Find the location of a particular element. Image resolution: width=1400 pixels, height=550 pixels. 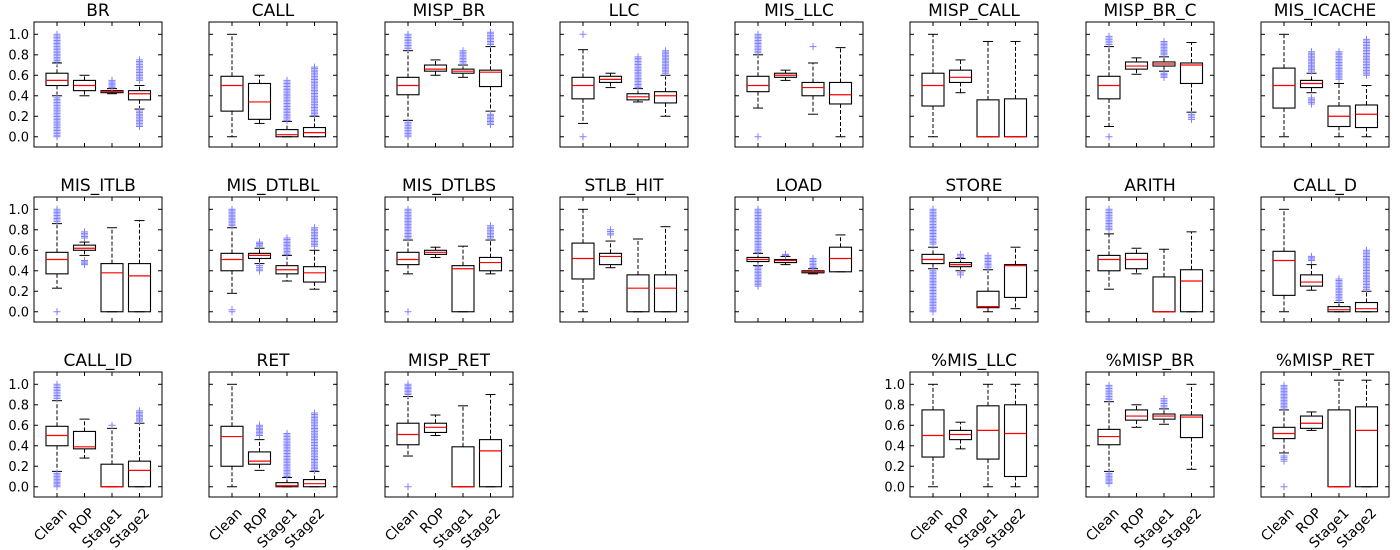

boxplot-panel: MISP_BR is located at coordinates (449, 74).